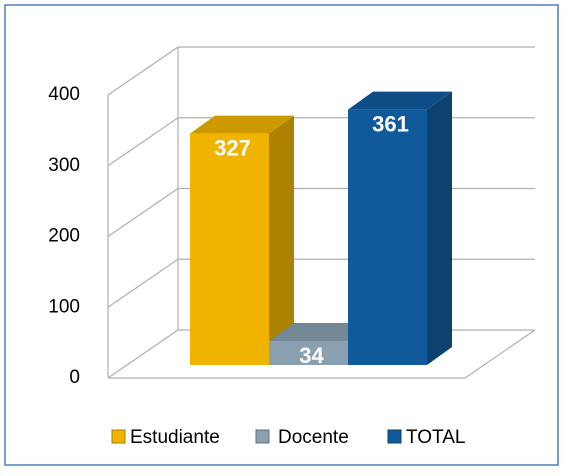 This screenshot has width=564, height=476. What do you see at coordinates (435, 437) in the screenshot?
I see `legend-label: TOTAL` at bounding box center [435, 437].